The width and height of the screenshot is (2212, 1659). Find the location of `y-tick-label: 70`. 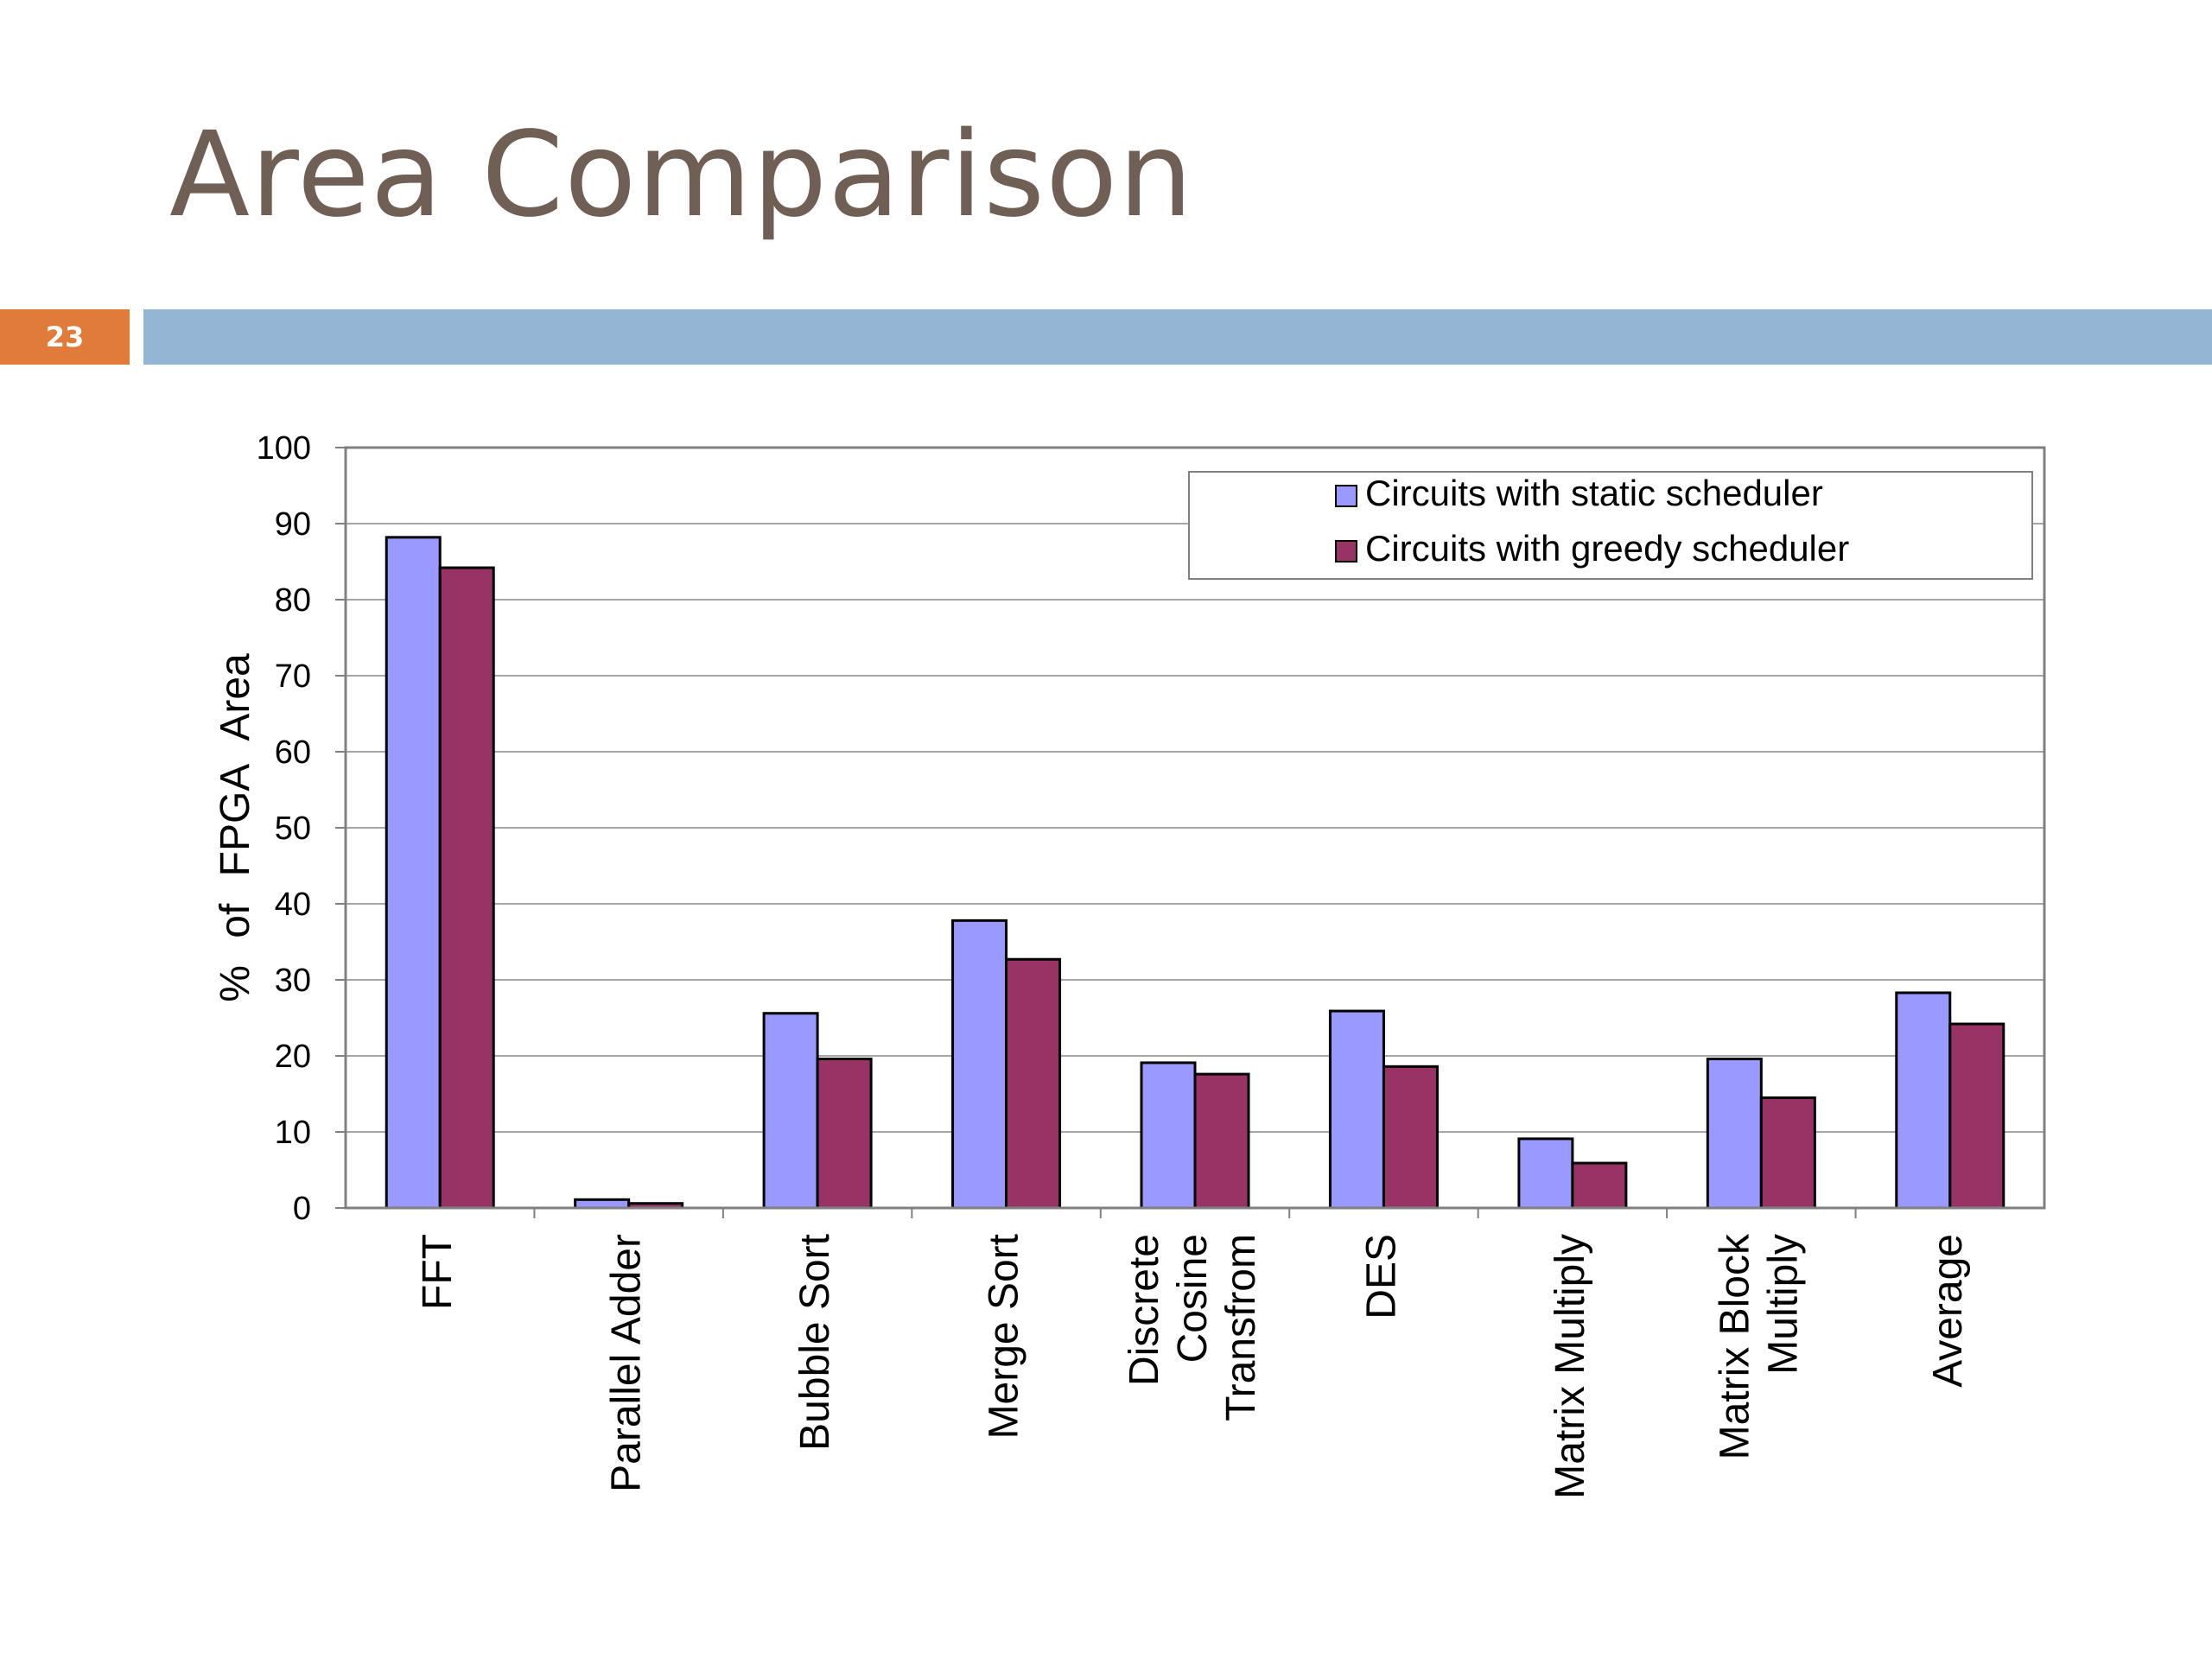

y-tick-label: 70 is located at coordinates (293, 676).